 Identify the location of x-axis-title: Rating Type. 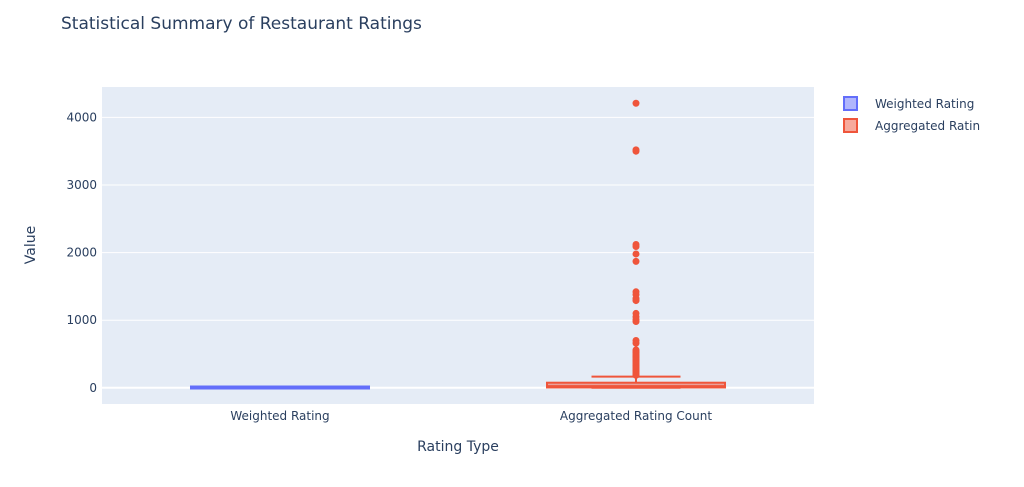
(458, 447).